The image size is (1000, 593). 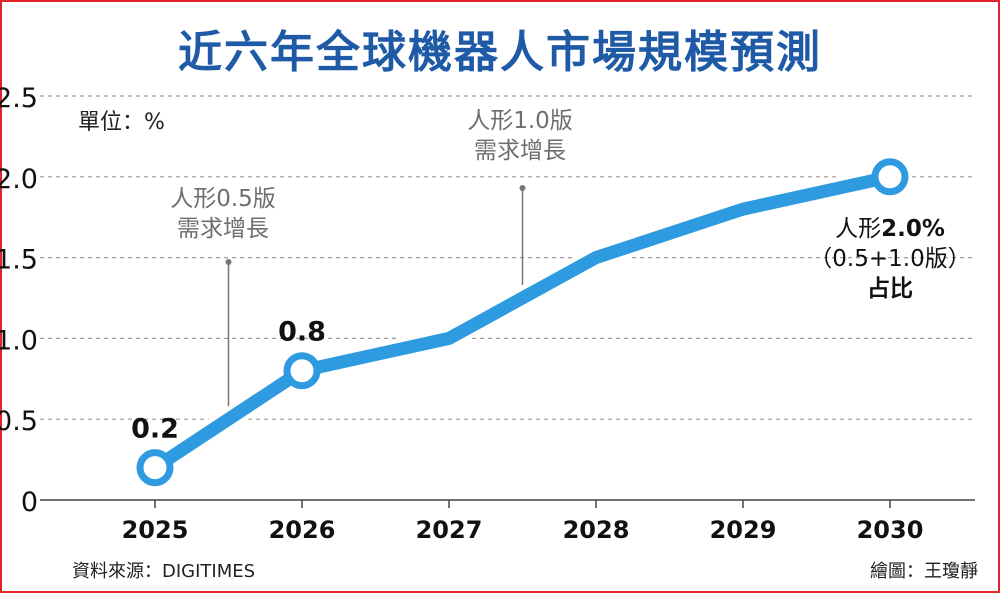 I want to click on annotation-end-line2: （0.5+1.0版）, so click(x=890, y=259).